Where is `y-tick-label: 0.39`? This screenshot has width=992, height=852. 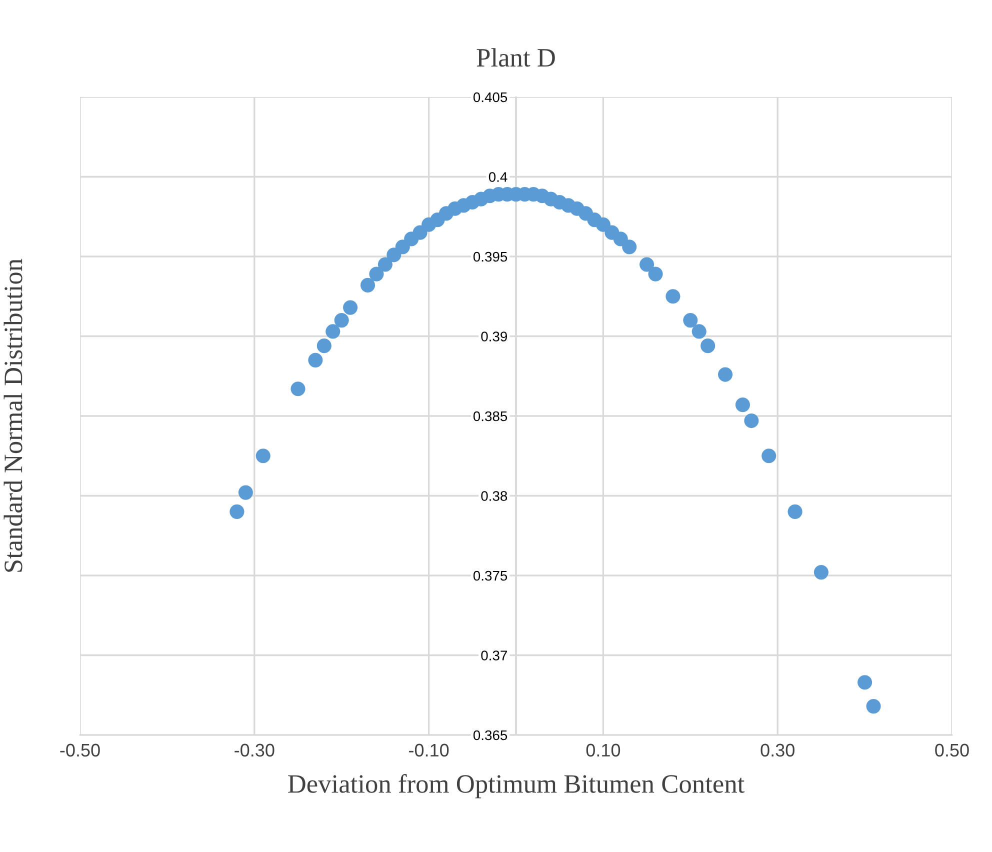 y-tick-label: 0.39 is located at coordinates (494, 337).